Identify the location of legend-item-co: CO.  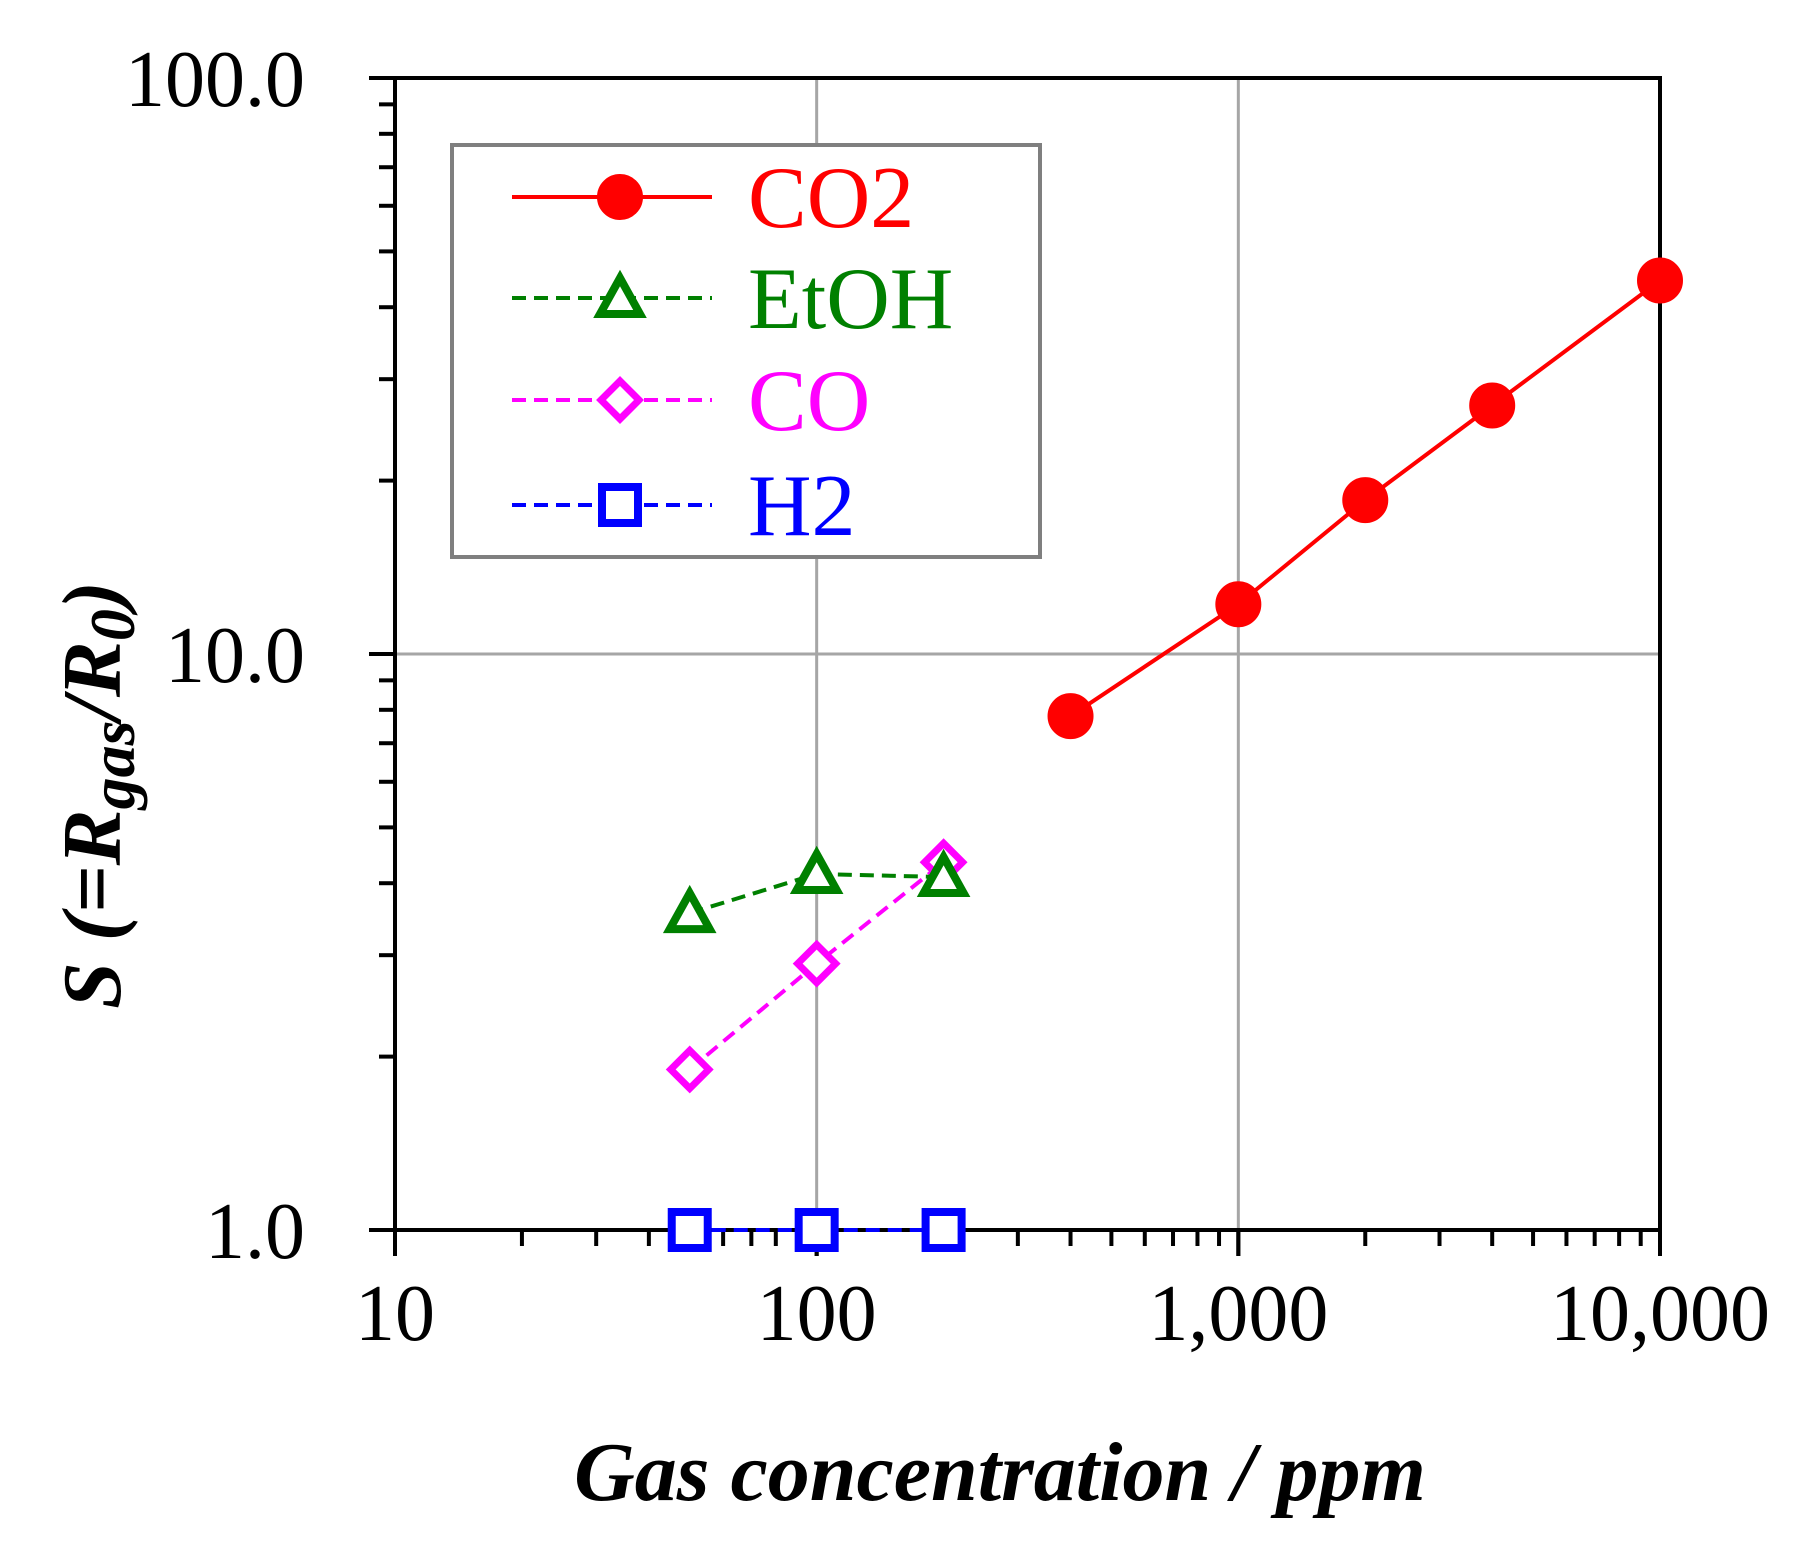
(691, 401).